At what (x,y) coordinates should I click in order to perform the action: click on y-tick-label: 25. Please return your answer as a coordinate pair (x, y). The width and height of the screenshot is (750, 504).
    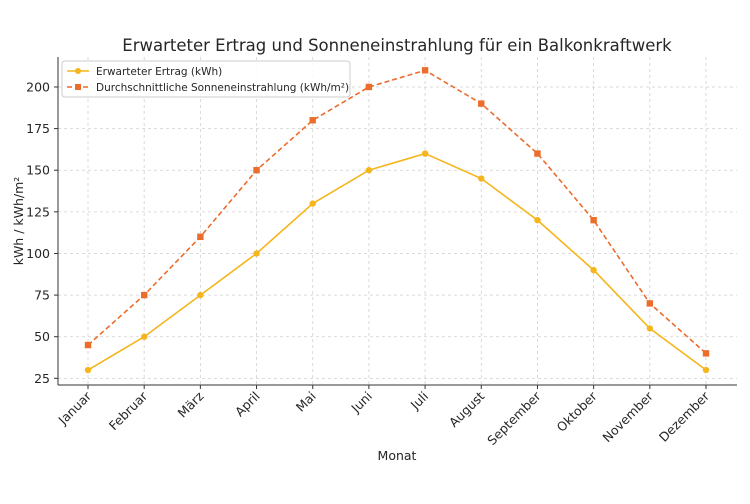
    Looking at the image, I should click on (42, 378).